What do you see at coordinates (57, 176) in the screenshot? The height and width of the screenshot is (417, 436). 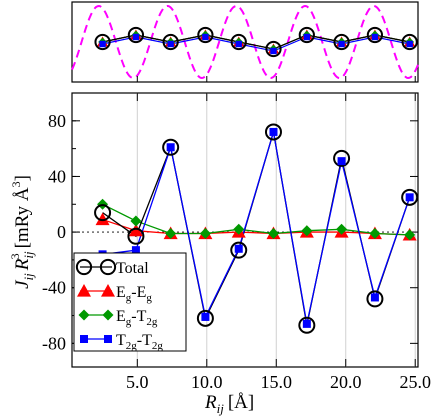 I see `y-tick-label: 40` at bounding box center [57, 176].